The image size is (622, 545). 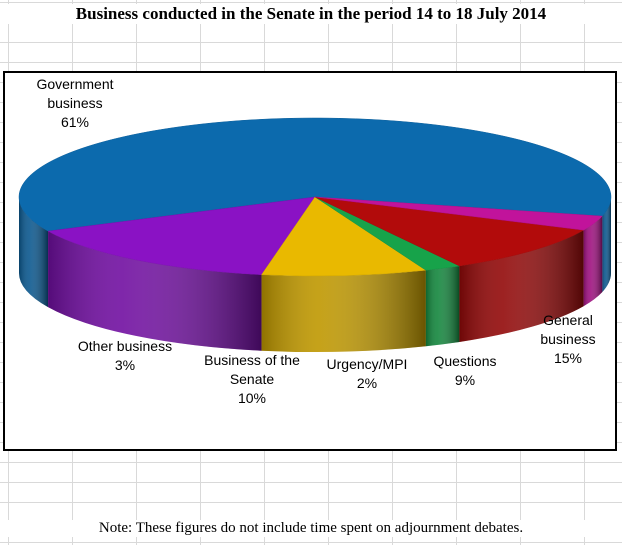 I want to click on data-label-questions: Questions 9%, so click(x=464, y=370).